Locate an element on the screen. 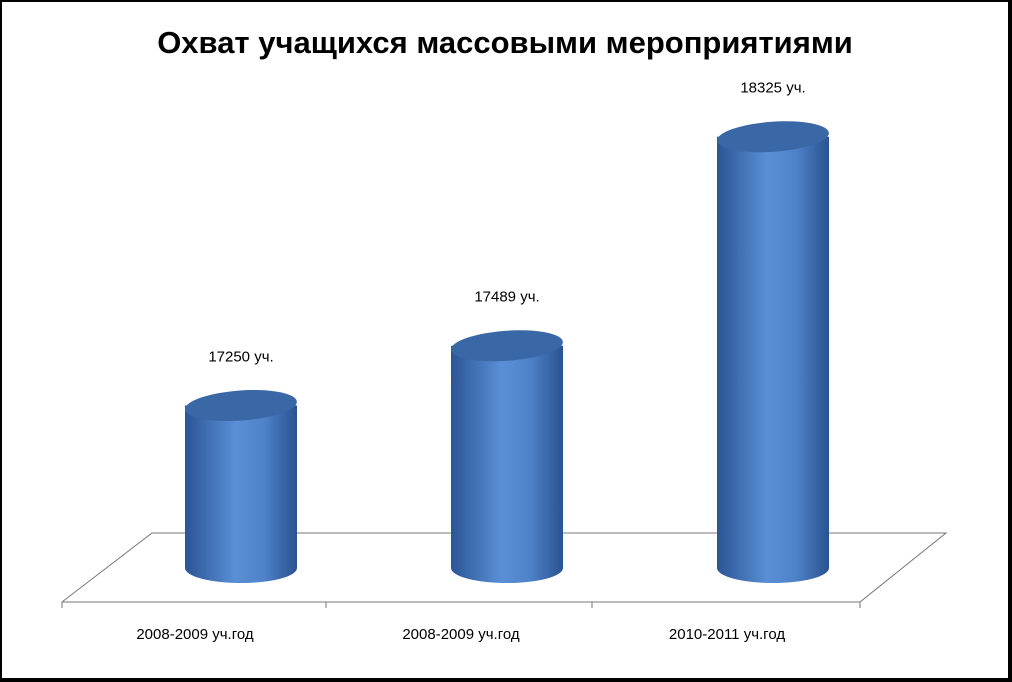 This screenshot has height=682, width=1012. floor is located at coordinates (504, 567).